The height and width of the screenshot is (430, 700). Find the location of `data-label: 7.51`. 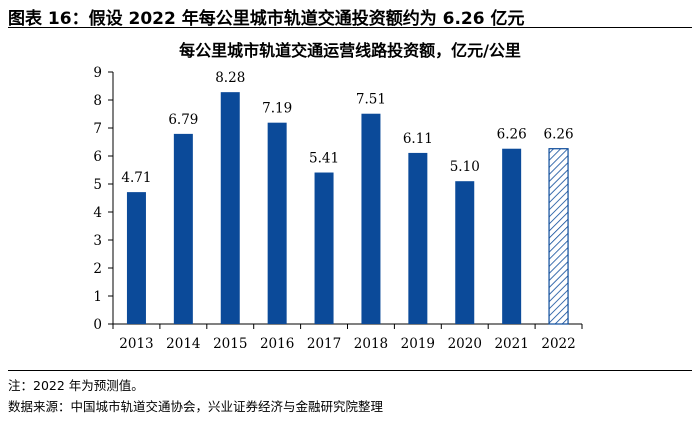

data-label: 7.51 is located at coordinates (371, 100).